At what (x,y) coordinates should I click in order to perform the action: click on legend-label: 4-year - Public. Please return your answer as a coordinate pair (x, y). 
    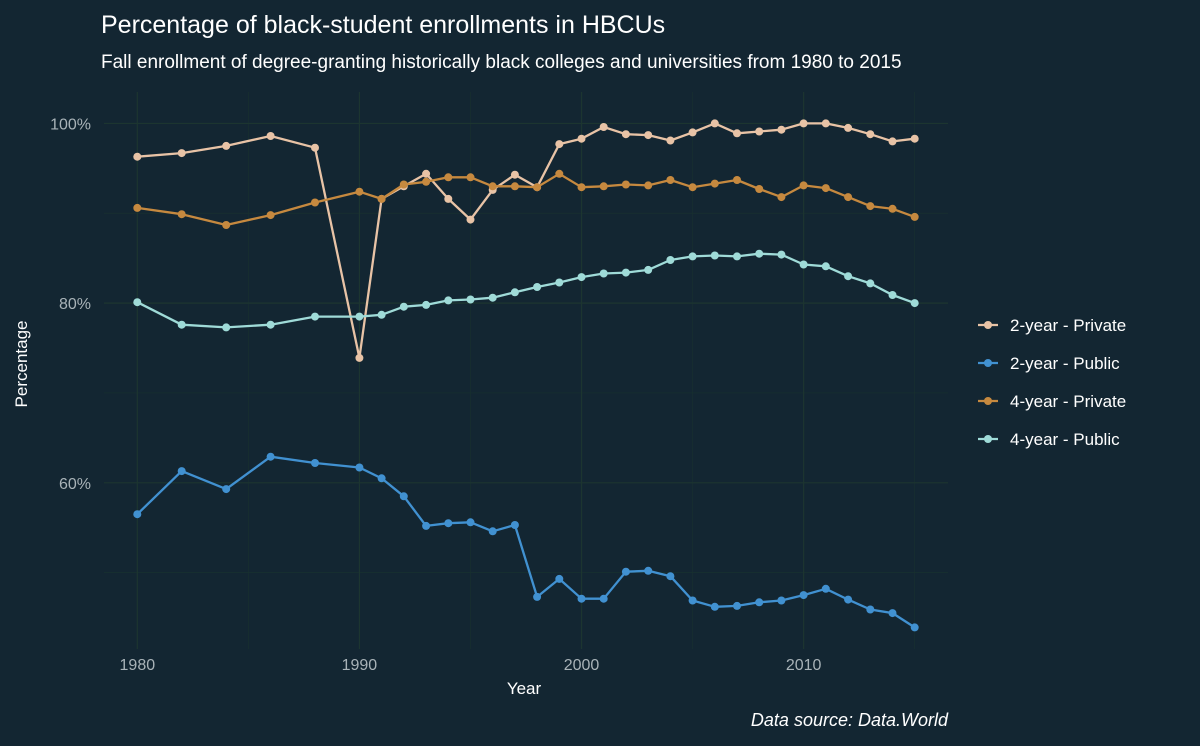
    Looking at the image, I should click on (1065, 439).